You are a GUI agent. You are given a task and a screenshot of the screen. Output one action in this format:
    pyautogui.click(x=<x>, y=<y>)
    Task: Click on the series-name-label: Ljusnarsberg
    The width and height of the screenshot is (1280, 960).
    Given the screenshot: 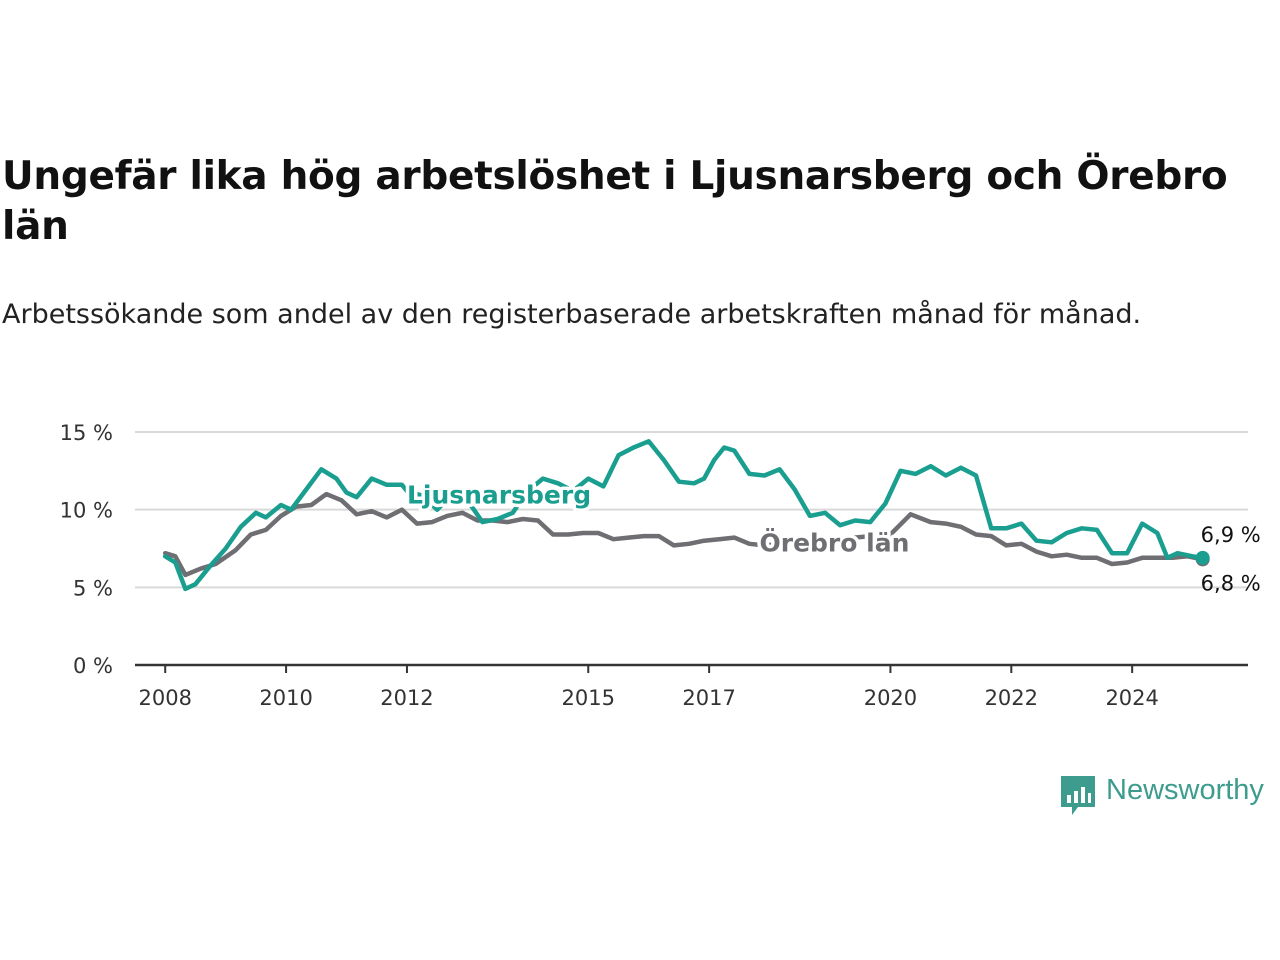 What is the action you would take?
    pyautogui.click(x=499, y=494)
    